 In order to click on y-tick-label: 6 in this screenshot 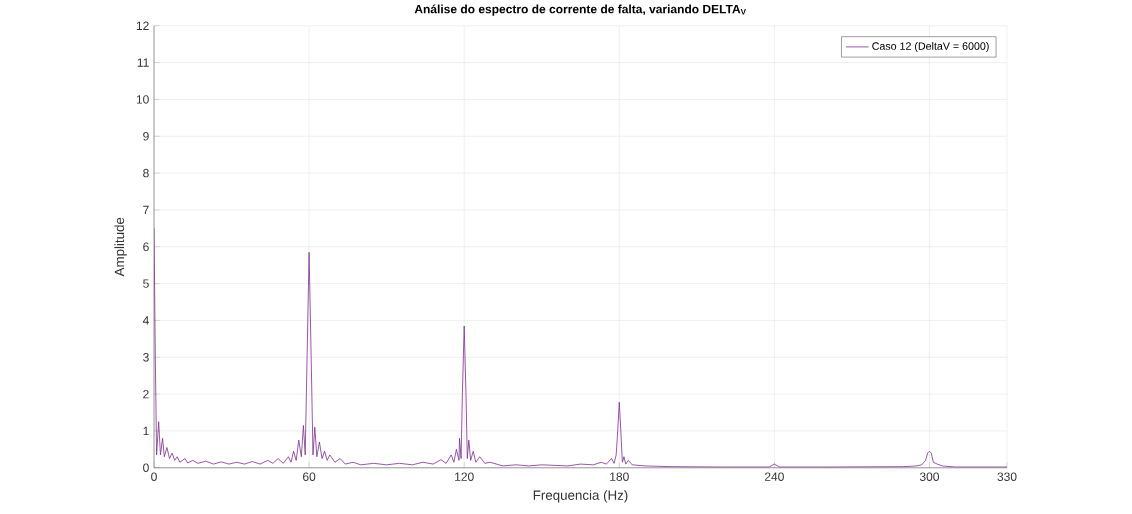, I will do `click(146, 247)`.